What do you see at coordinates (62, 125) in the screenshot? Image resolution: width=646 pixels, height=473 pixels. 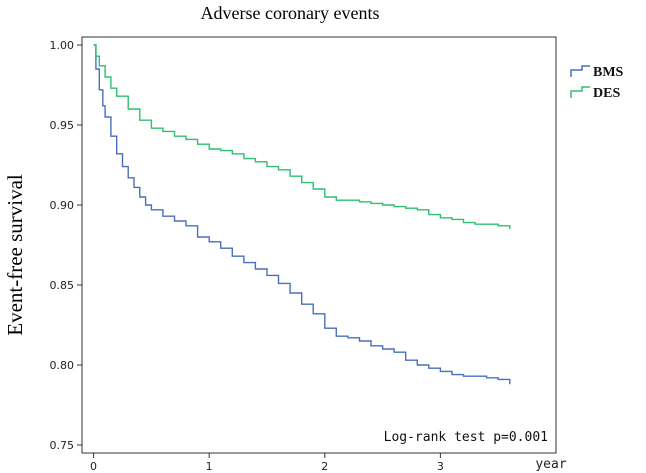 I see `y-tick-label: 0.95` at bounding box center [62, 125].